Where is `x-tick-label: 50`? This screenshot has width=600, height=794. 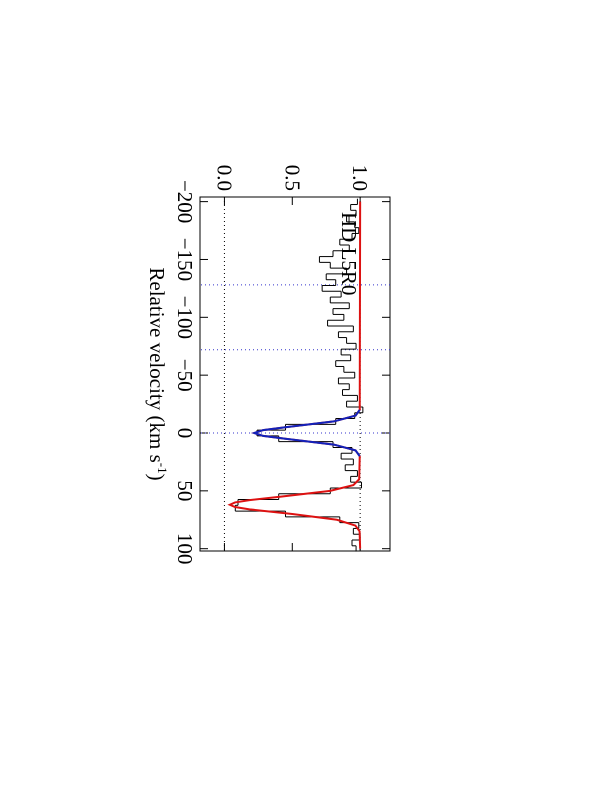 x-tick-label: 50 is located at coordinates (185, 490).